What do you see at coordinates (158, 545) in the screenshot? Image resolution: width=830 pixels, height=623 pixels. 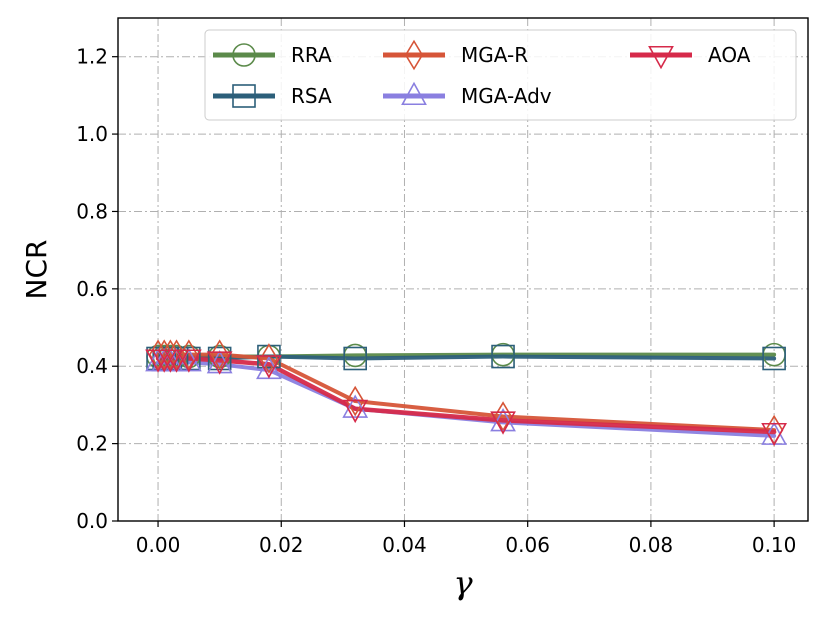 I see `x-tick-label-0: 0.00` at bounding box center [158, 545].